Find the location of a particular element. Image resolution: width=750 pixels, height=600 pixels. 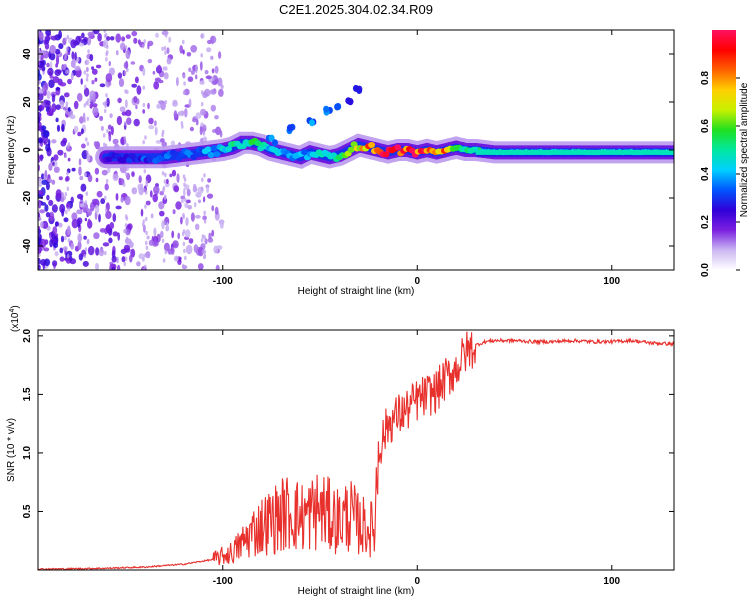

snr-y-tick-label: 1.5 is located at coordinates (27, 394).